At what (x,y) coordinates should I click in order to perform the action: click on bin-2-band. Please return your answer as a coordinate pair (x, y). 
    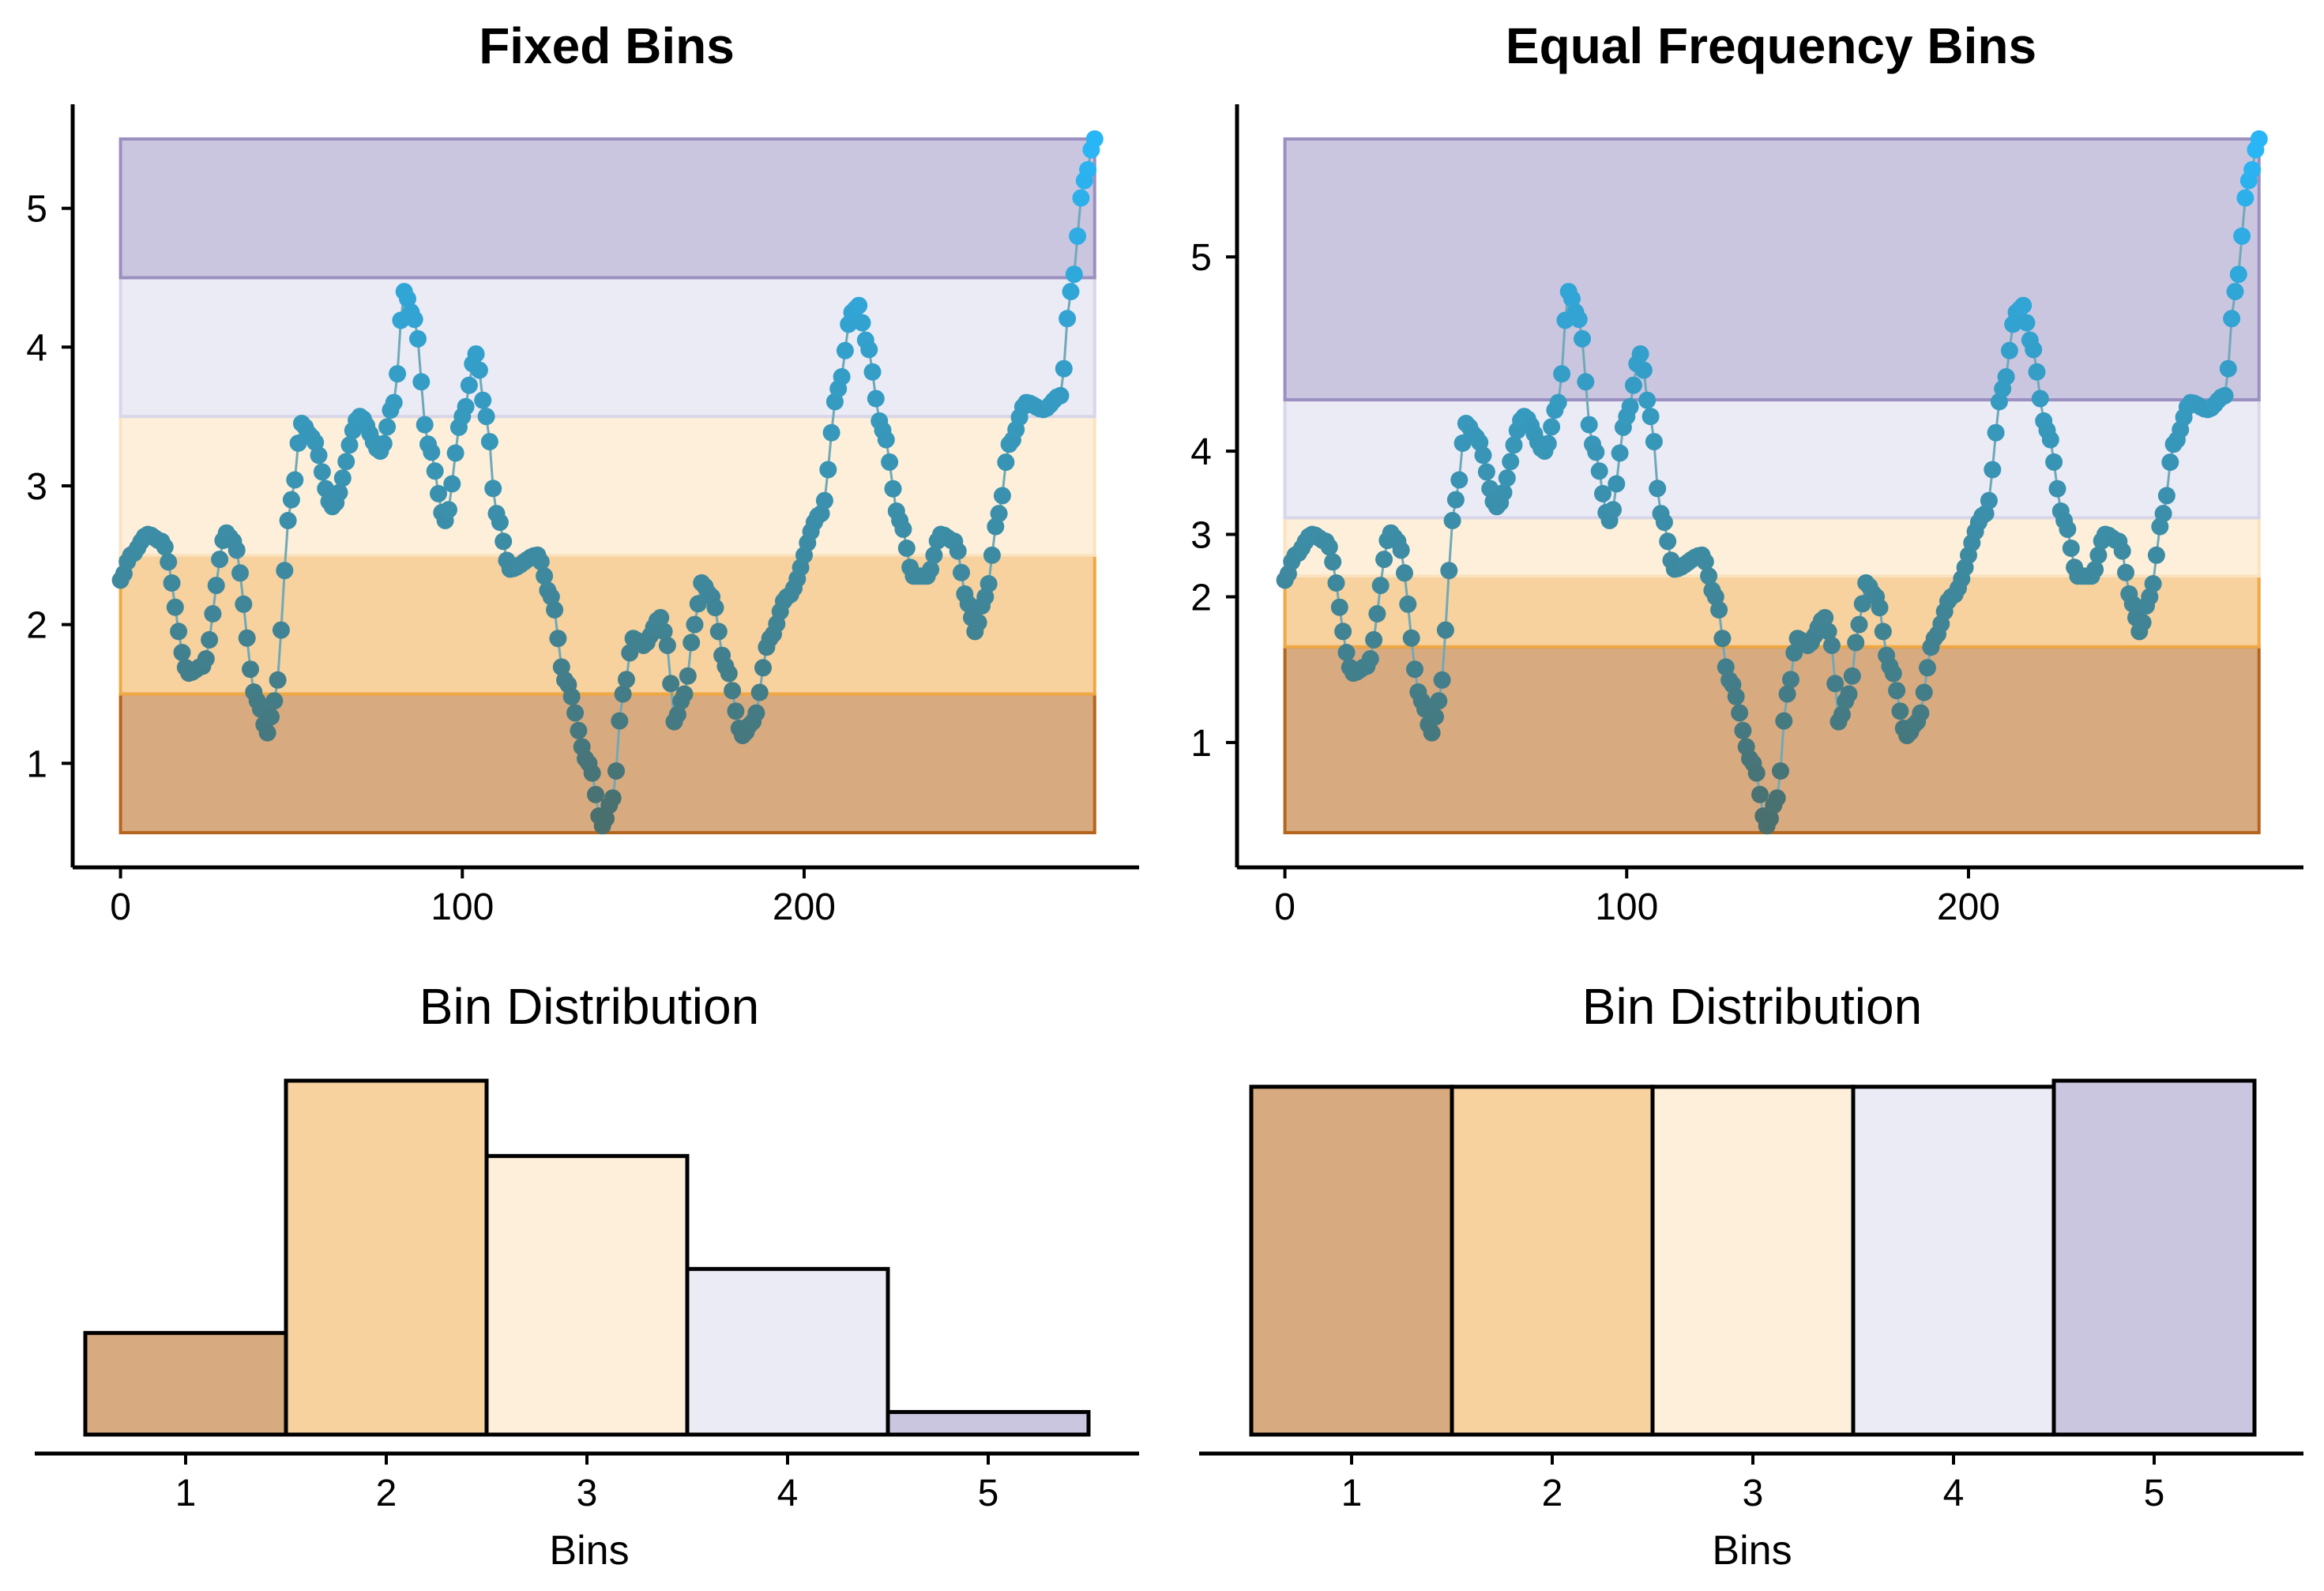
    Looking at the image, I should click on (607, 624).